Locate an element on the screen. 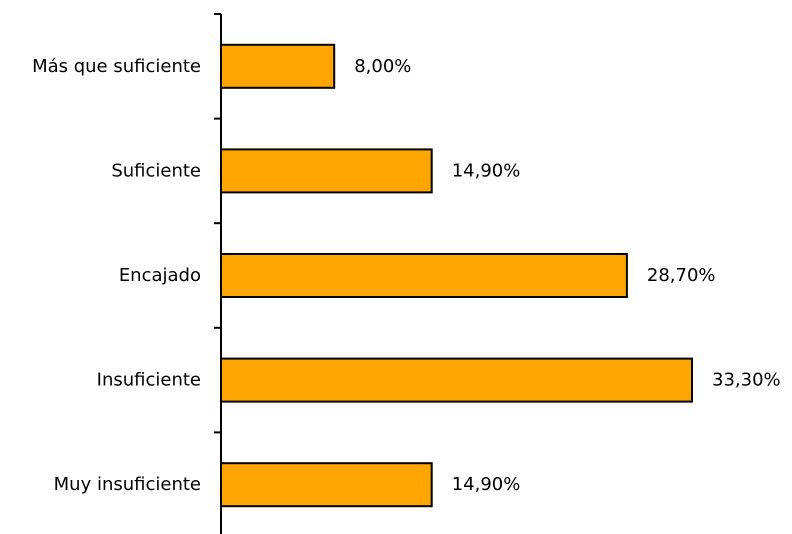 The width and height of the screenshot is (792, 534). value-label-suficiente: 14,90% is located at coordinates (486, 170).